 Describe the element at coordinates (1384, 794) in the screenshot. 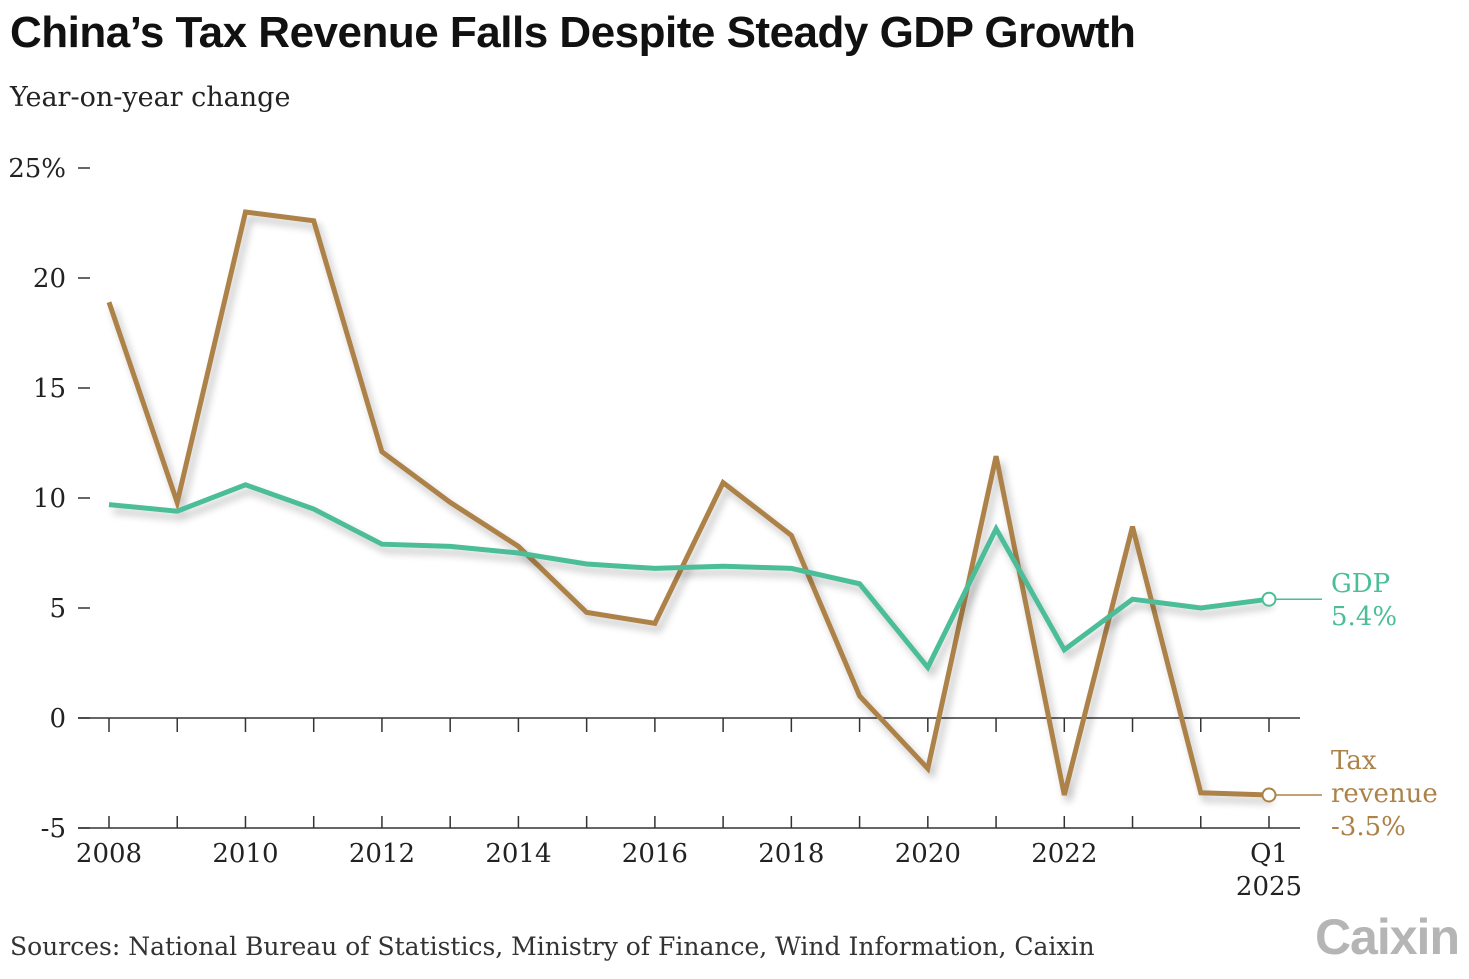

I see `end-label-tax: Tax revenue -3.5%` at that location.